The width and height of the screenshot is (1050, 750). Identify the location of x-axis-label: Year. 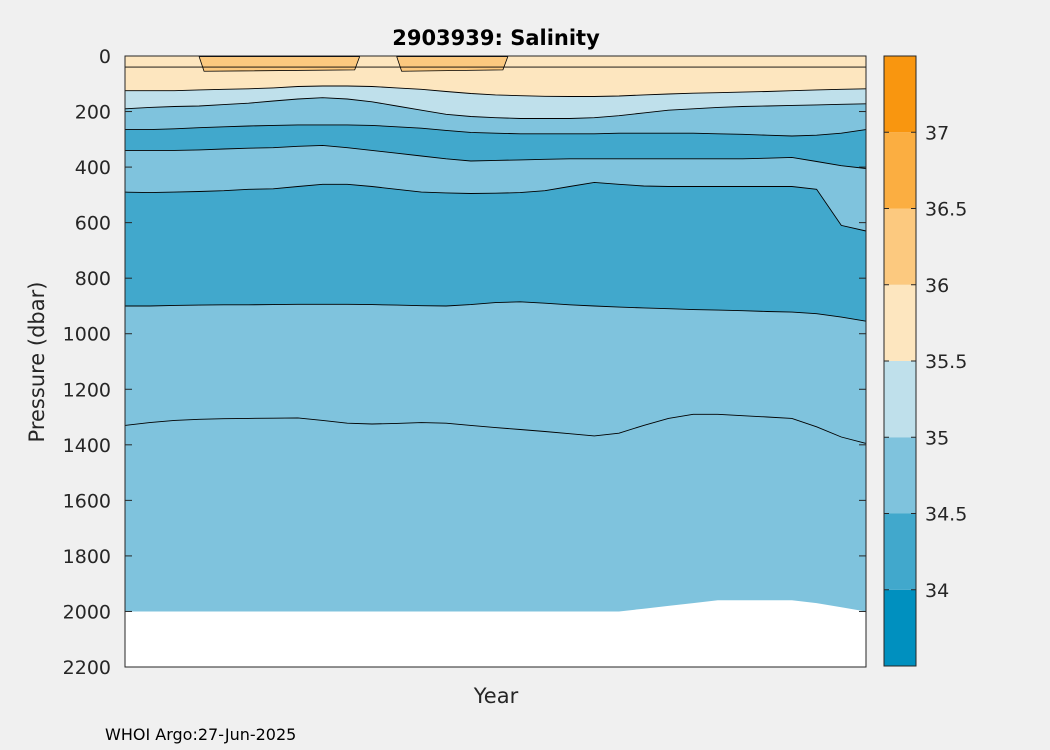
(496, 696).